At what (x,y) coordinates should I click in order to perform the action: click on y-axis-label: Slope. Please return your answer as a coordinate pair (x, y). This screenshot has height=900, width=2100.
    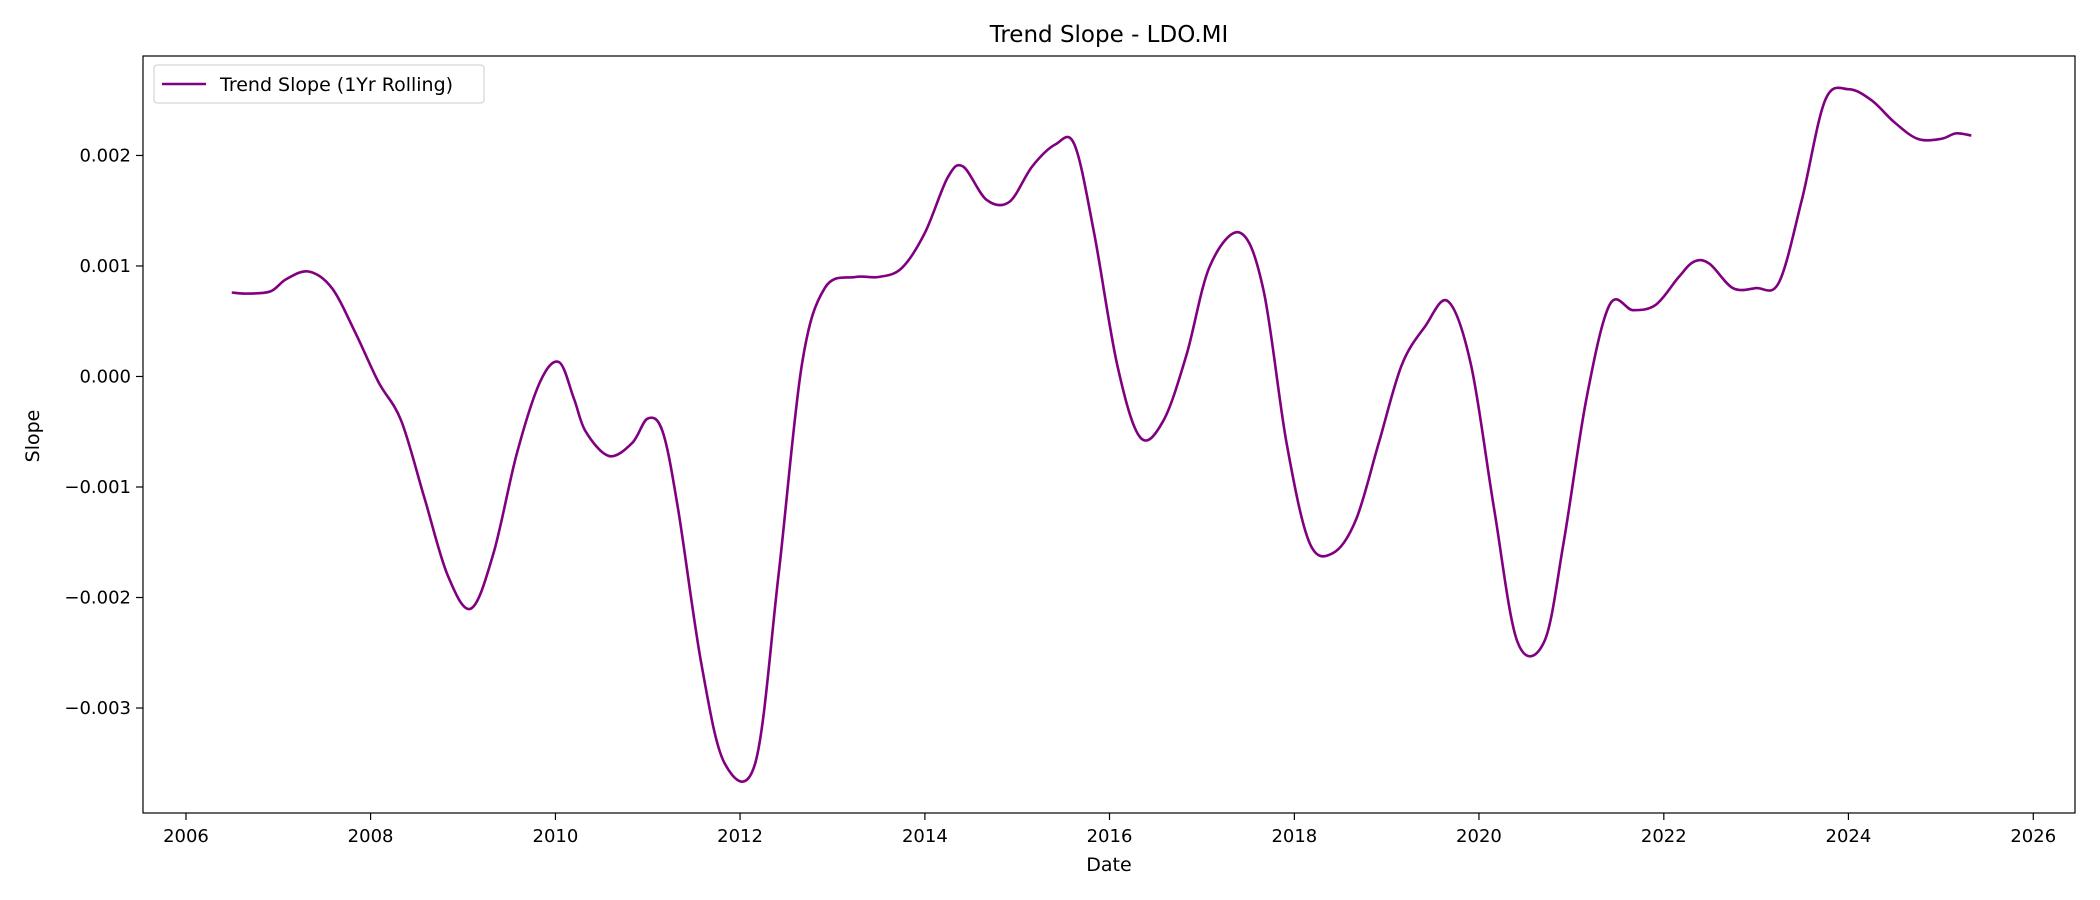
    Looking at the image, I should click on (33, 436).